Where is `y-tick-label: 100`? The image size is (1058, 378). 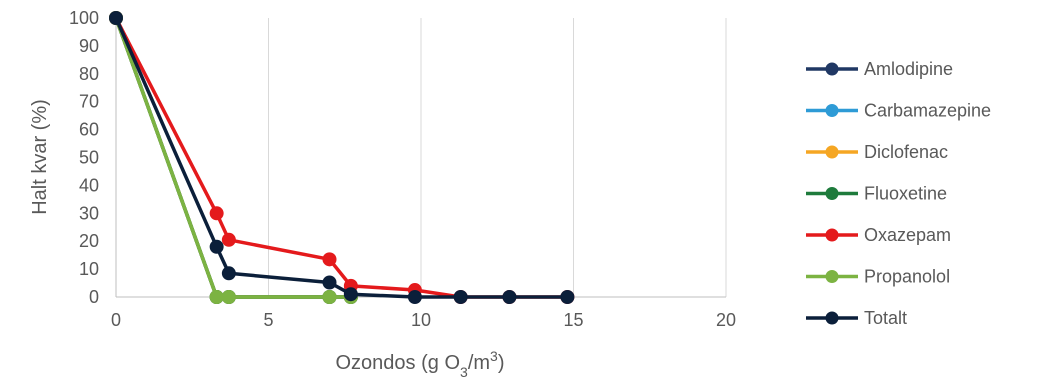 y-tick-label: 100 is located at coordinates (84, 18).